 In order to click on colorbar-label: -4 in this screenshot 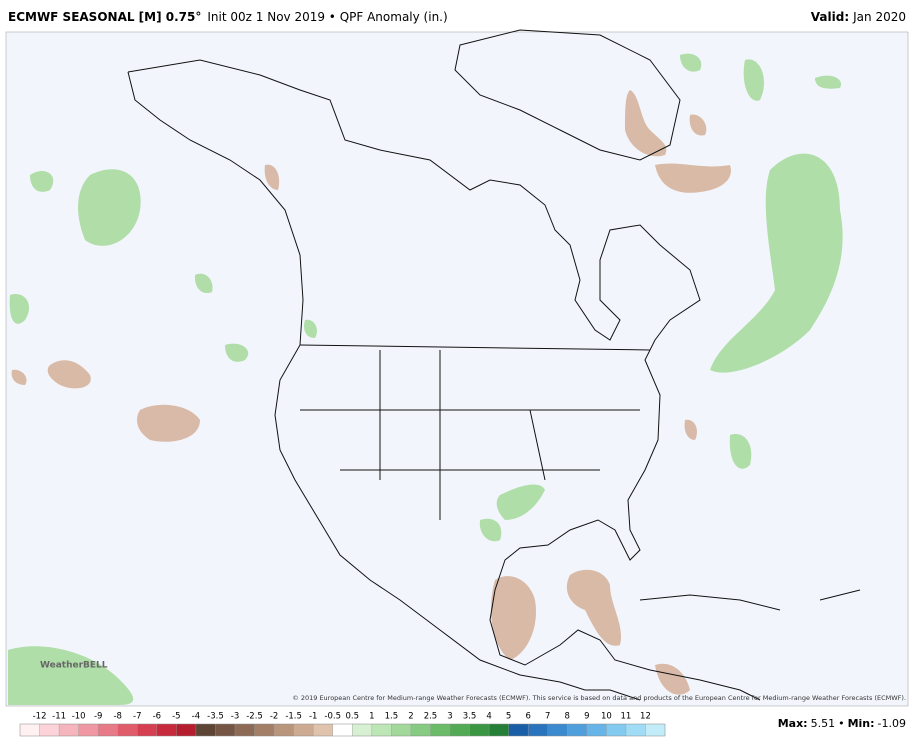, I will do `click(196, 717)`.